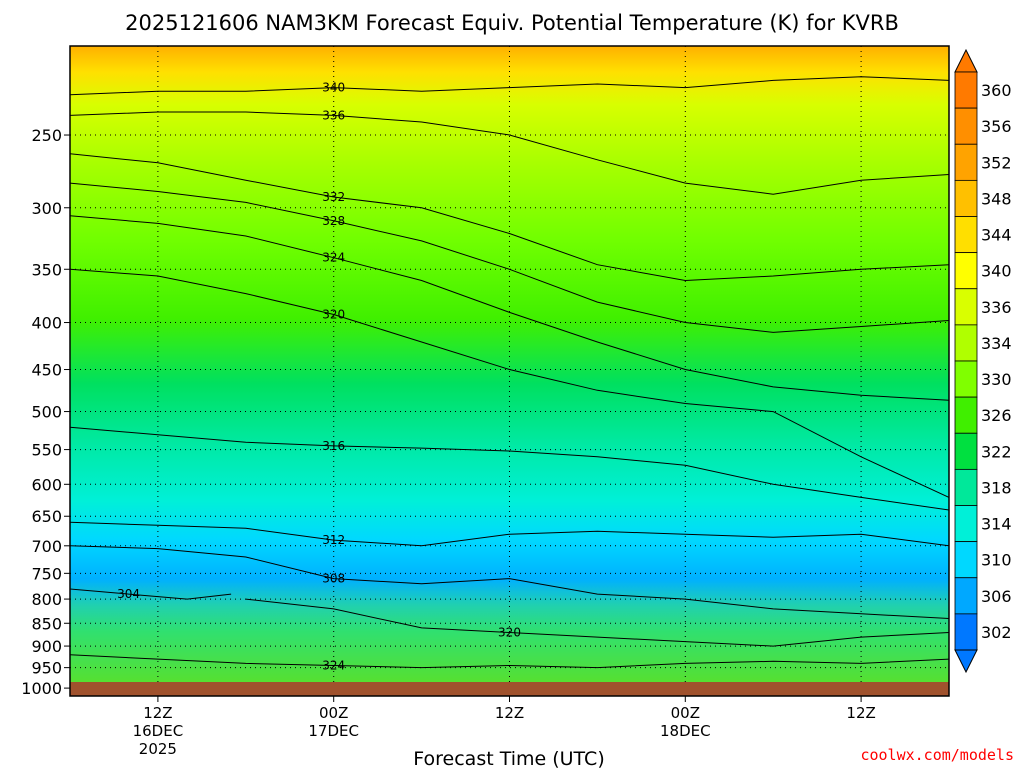  Describe the element at coordinates (996, 198) in the screenshot. I see `colorbar-label: 348` at that location.